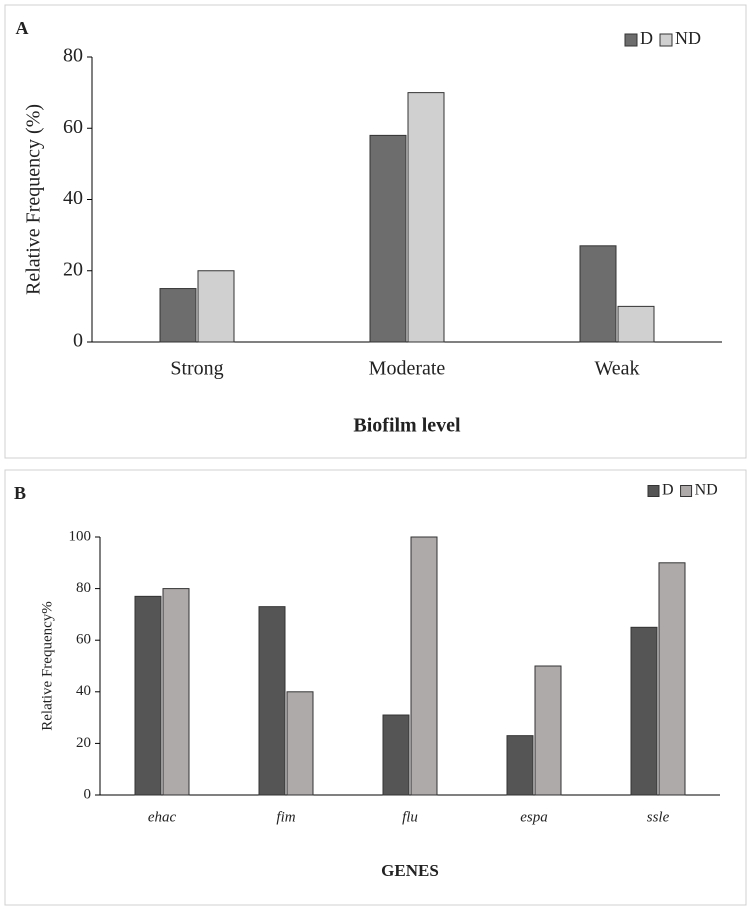  I want to click on x-axis-label: Biofilm level, so click(407, 426).